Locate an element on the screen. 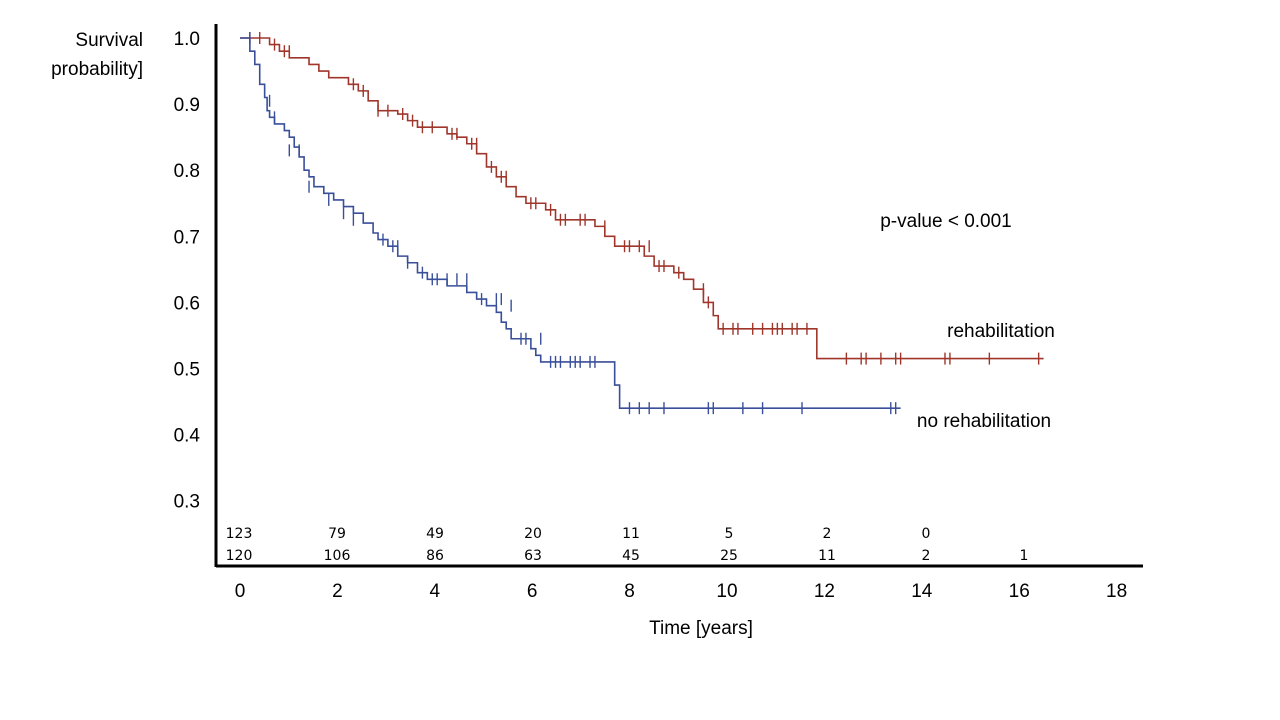 The width and height of the screenshot is (1280, 720). x-tick-label: 8 is located at coordinates (629, 591).